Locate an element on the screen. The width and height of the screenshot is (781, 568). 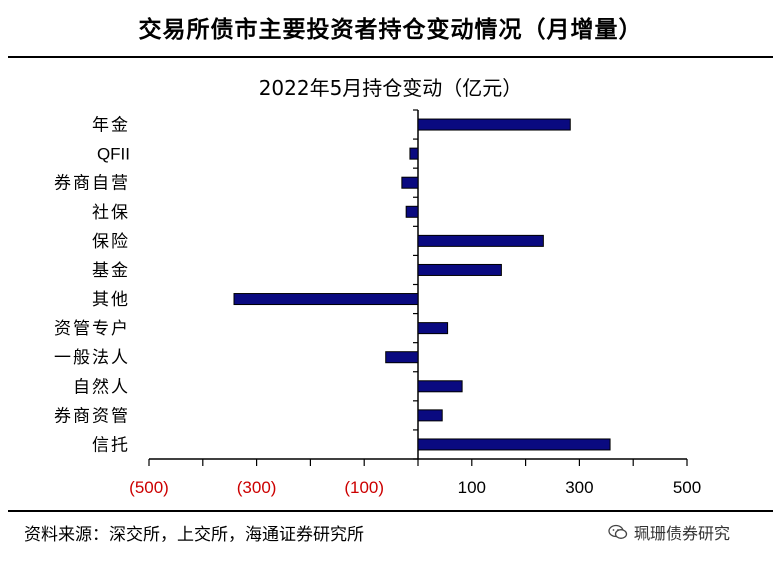
watermark: 珮珊债券研究 is located at coordinates (669, 532).